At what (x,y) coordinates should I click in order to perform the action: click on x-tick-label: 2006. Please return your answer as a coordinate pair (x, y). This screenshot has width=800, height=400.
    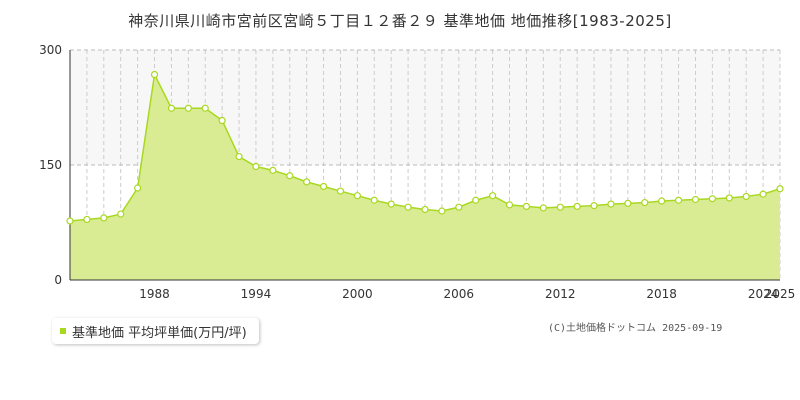
    Looking at the image, I should click on (459, 294).